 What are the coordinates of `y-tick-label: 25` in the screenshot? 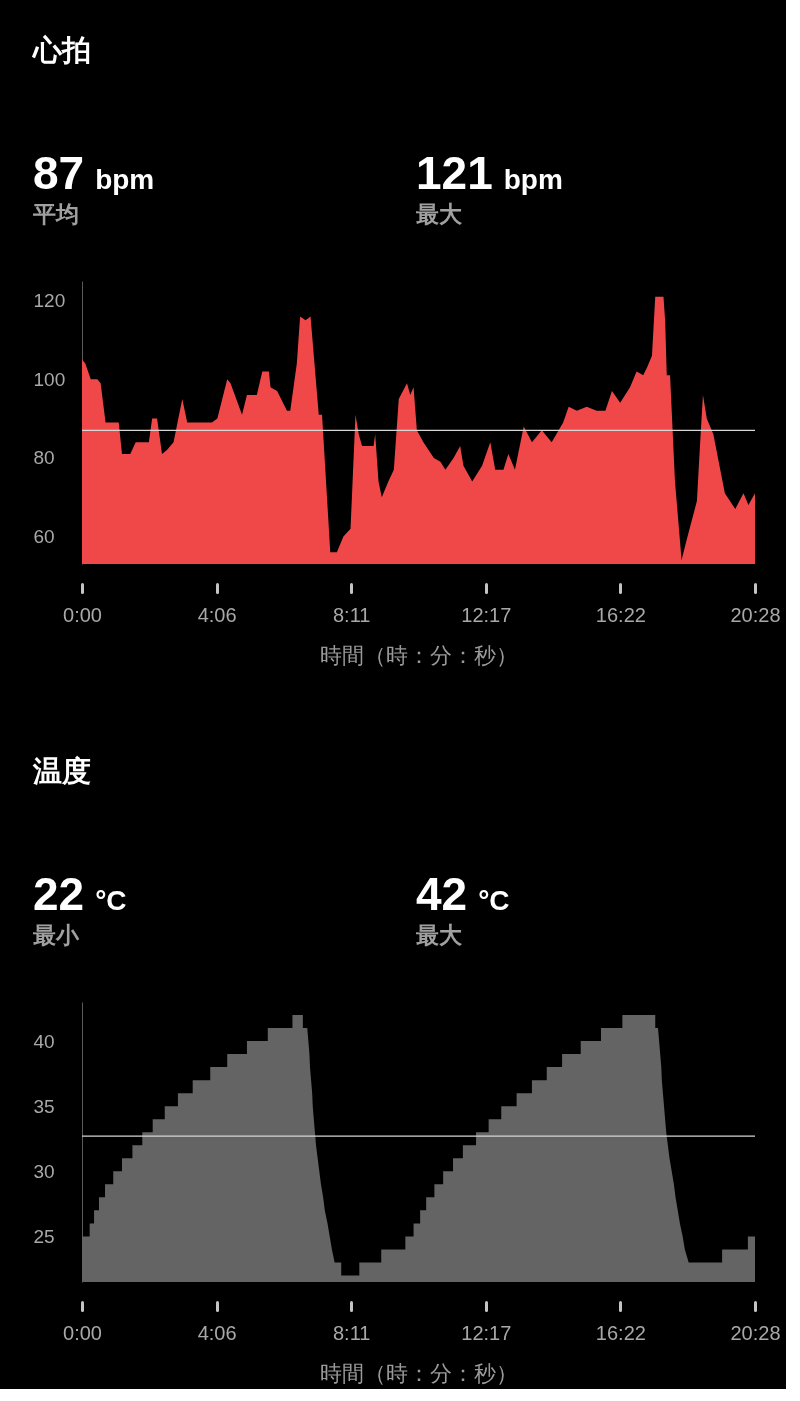 It's located at (44, 1236).